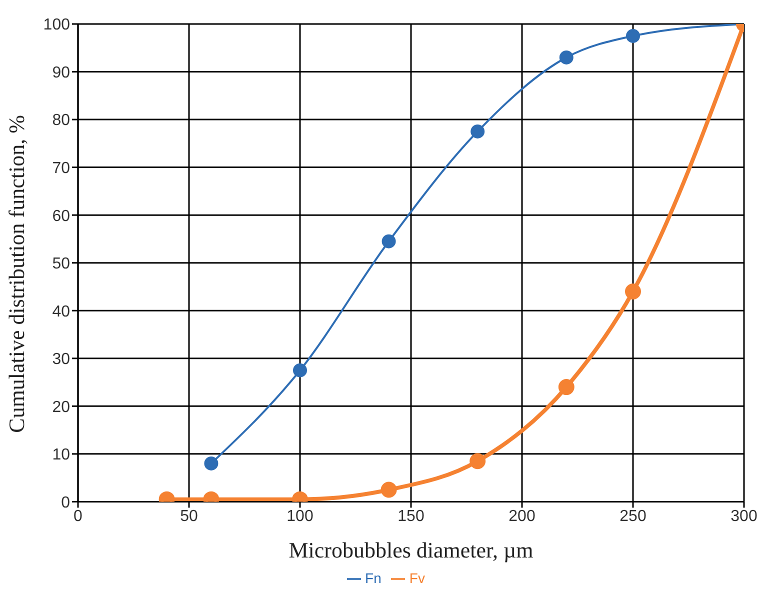 The image size is (764, 606). I want to click on y-tick-label: 100, so click(56, 25).